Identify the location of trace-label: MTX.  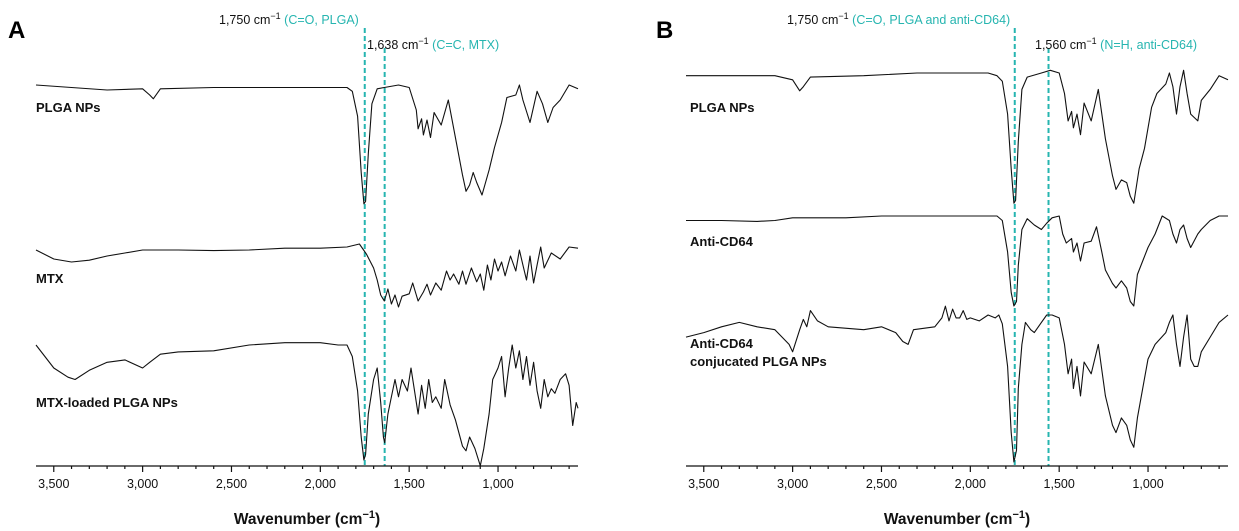
(50, 278).